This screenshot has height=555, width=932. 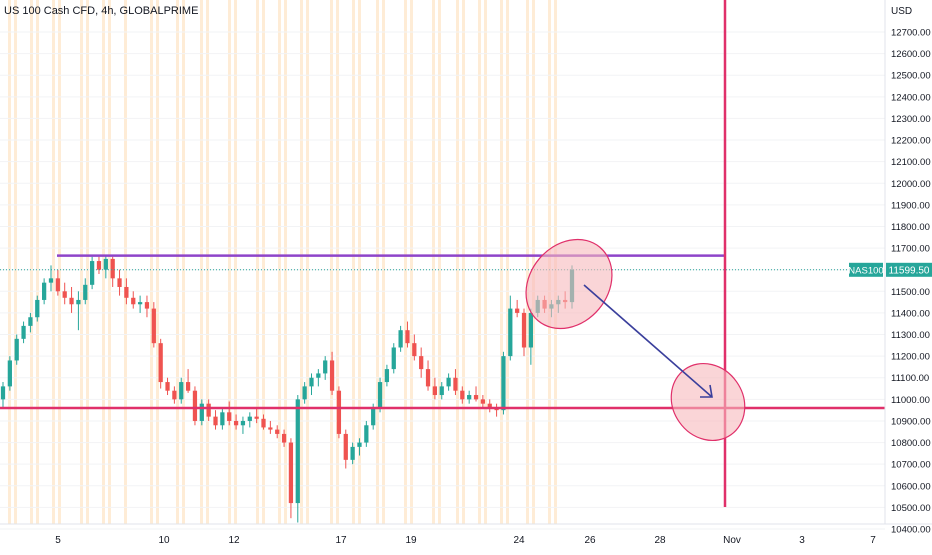 I want to click on y-tick-label: 10900.00, so click(x=911, y=421).